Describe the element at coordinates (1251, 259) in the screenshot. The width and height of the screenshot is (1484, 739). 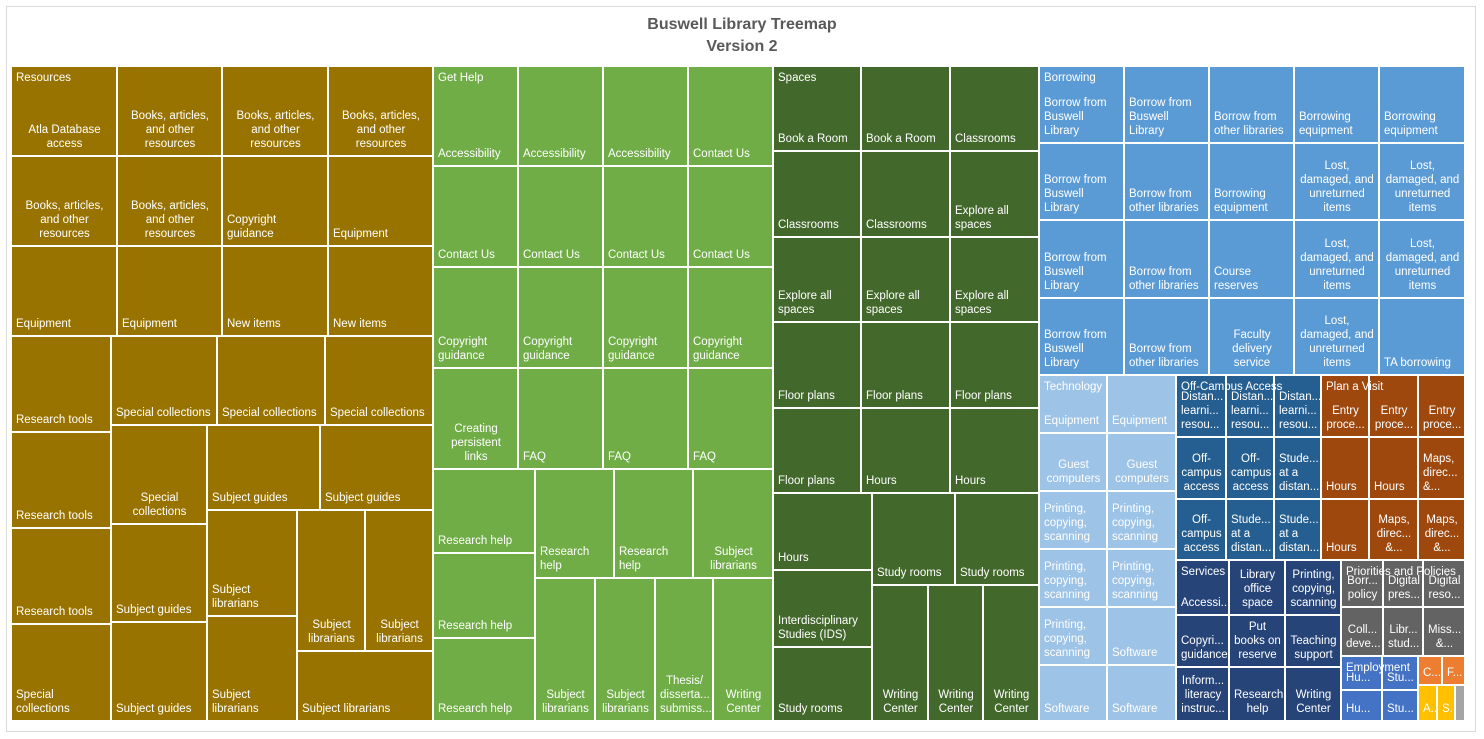
I see `treemap-cell-borrowing-90: Course reserves` at that location.